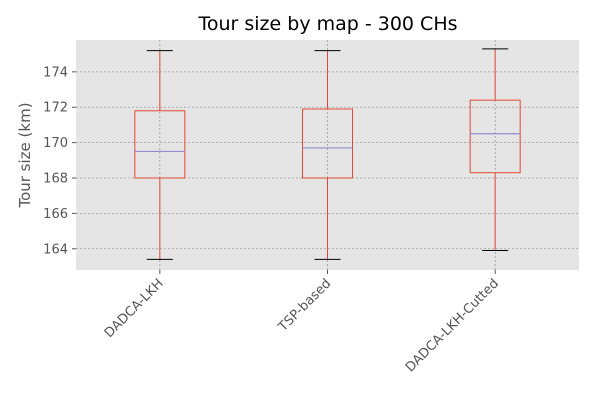 This screenshot has height=400, width=600. What do you see at coordinates (55, 108) in the screenshot?
I see `y-tick-label: 172` at bounding box center [55, 108].